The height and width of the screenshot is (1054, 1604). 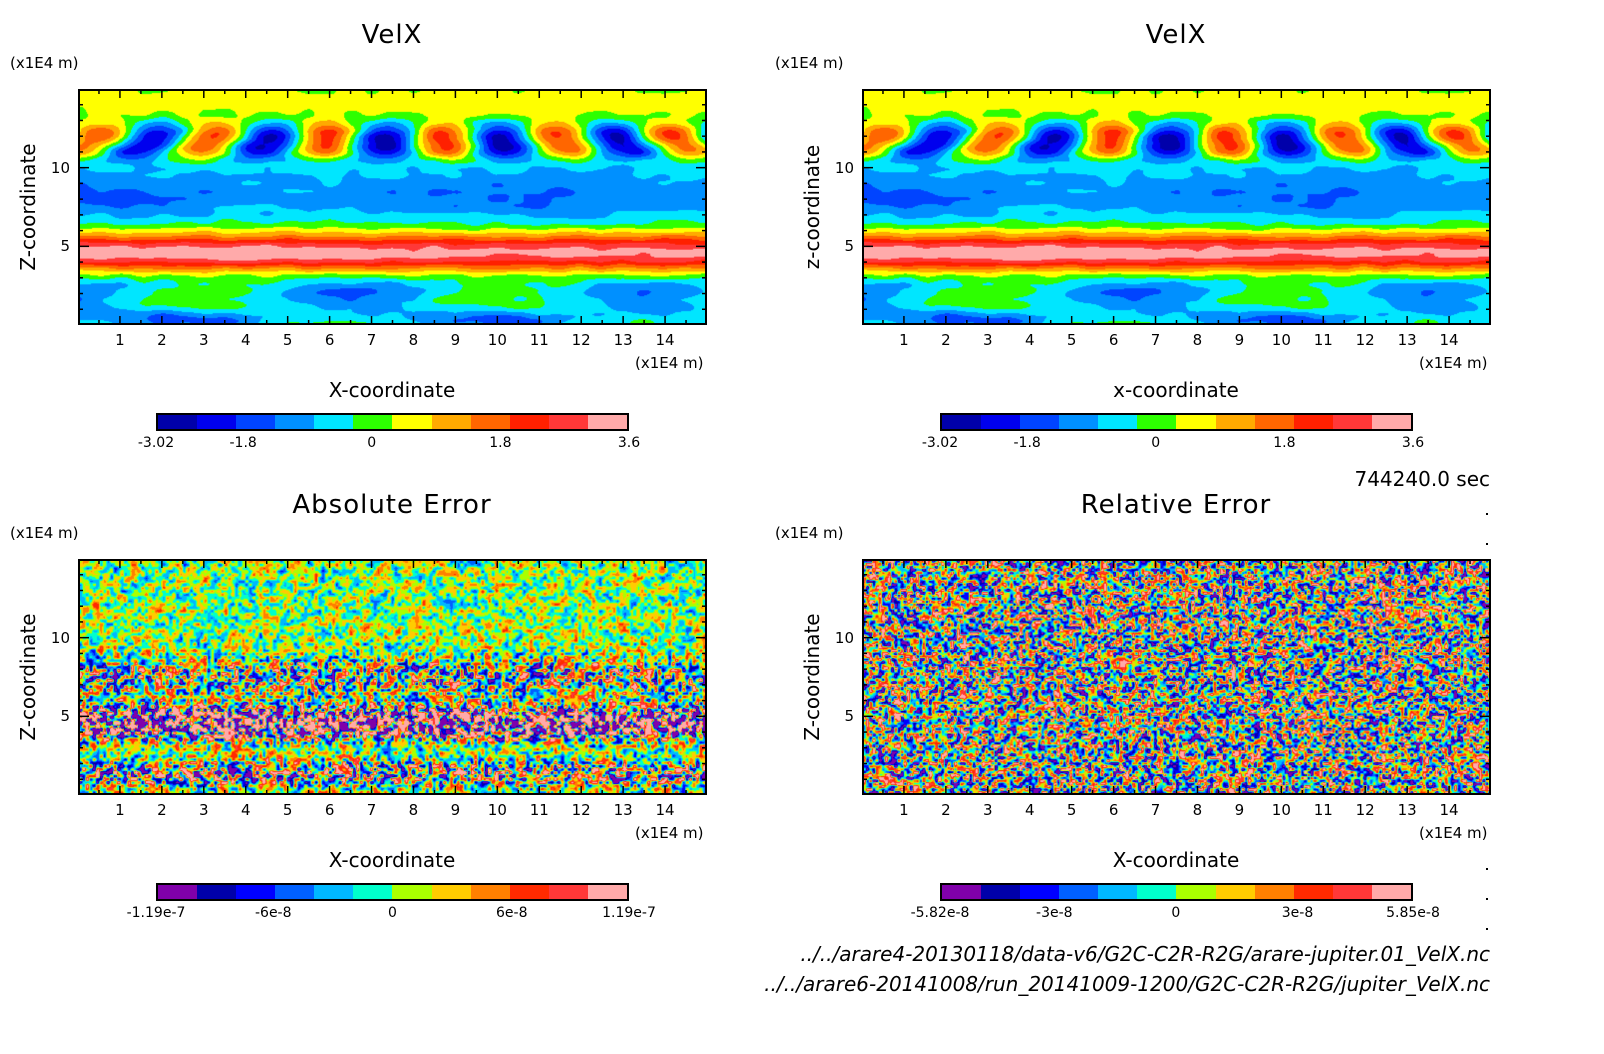 I want to click on panel-title: Relative Error, so click(x=1176, y=505).